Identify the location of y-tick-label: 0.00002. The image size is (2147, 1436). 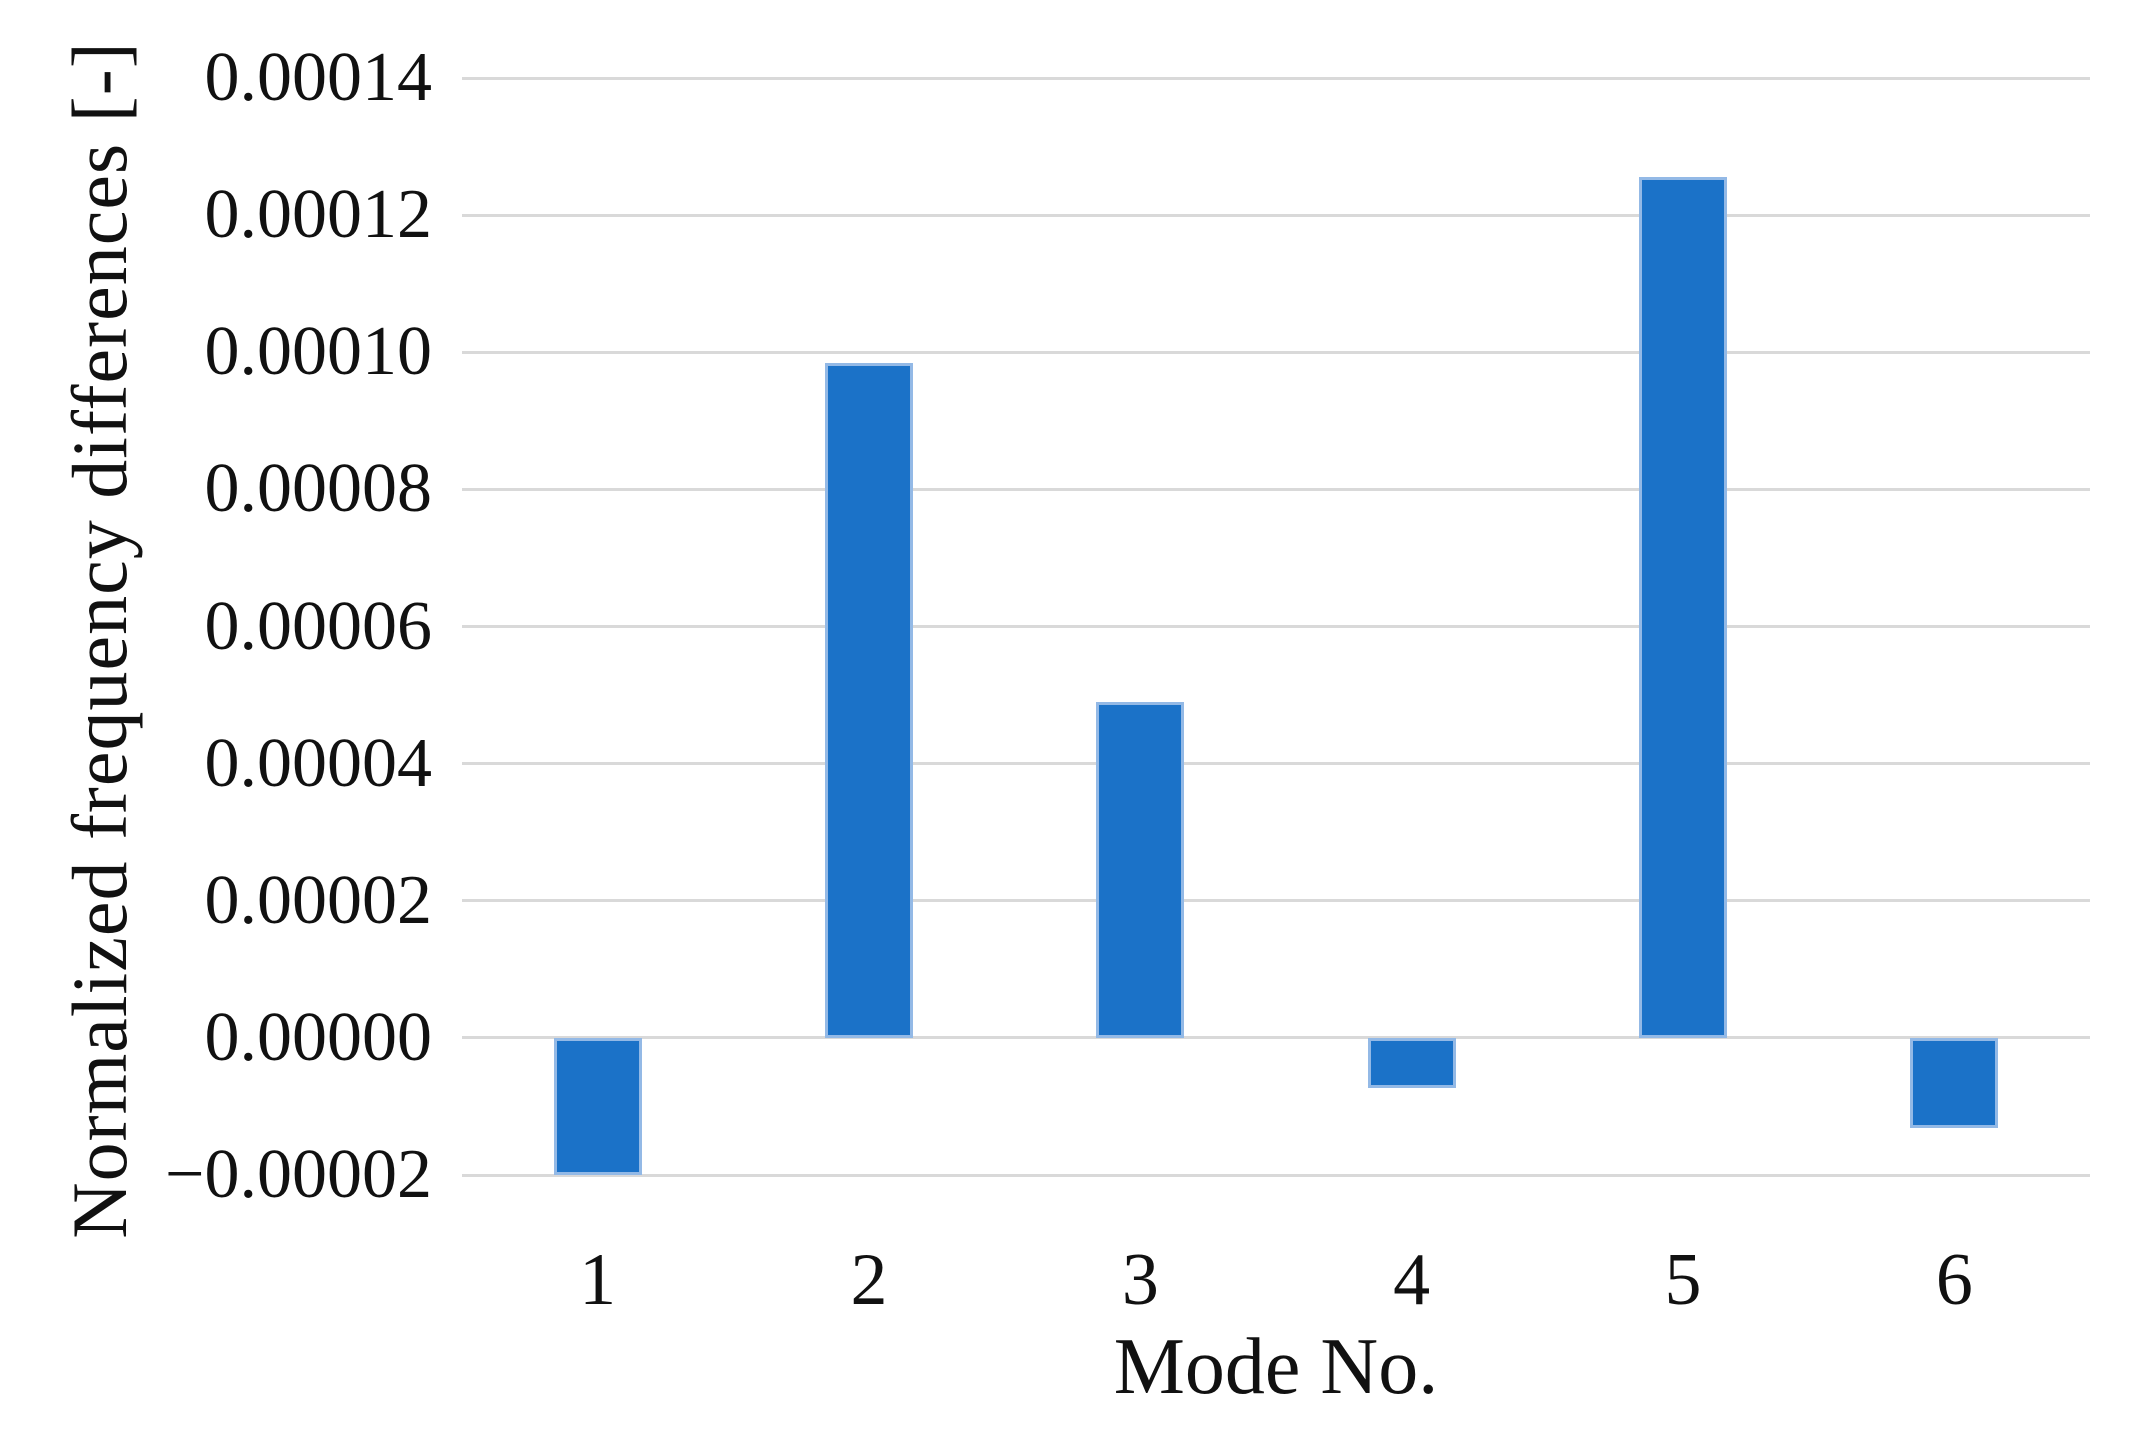
(318, 900).